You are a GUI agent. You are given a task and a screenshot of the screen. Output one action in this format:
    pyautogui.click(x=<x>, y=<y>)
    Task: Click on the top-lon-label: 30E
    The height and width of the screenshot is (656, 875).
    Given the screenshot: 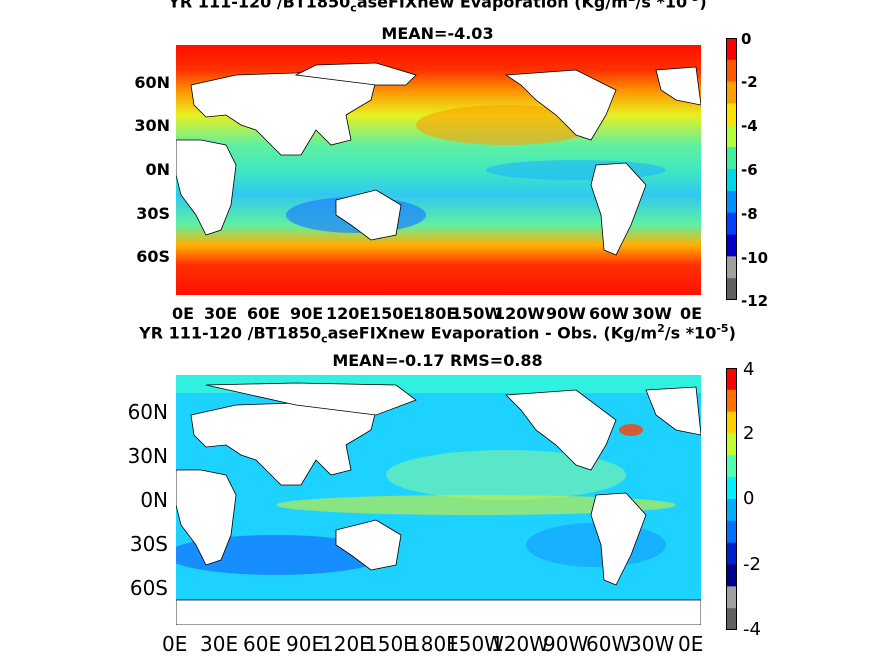 What is the action you would take?
    pyautogui.click(x=221, y=313)
    